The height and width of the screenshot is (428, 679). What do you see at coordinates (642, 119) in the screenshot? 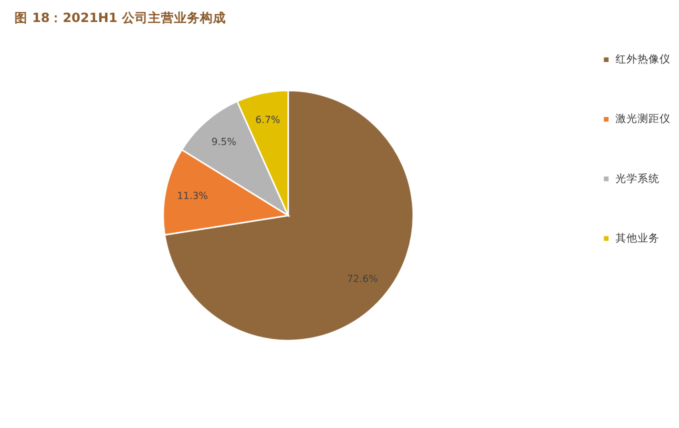
I see `legend-label: 激光测距仪` at bounding box center [642, 119].